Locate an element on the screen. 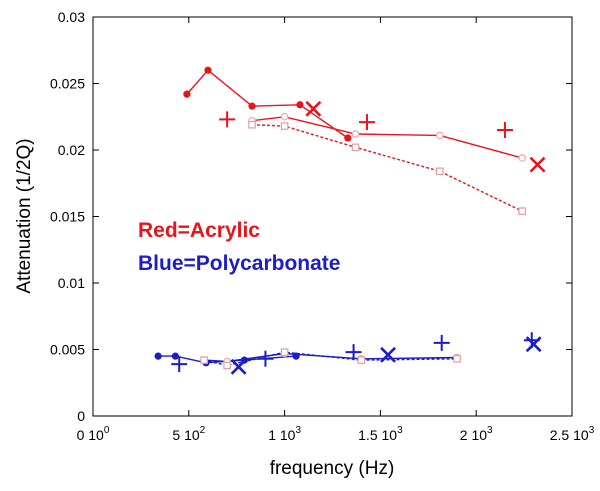 This screenshot has height=491, width=600. x-tick-label: 2 103 is located at coordinates (476, 434).